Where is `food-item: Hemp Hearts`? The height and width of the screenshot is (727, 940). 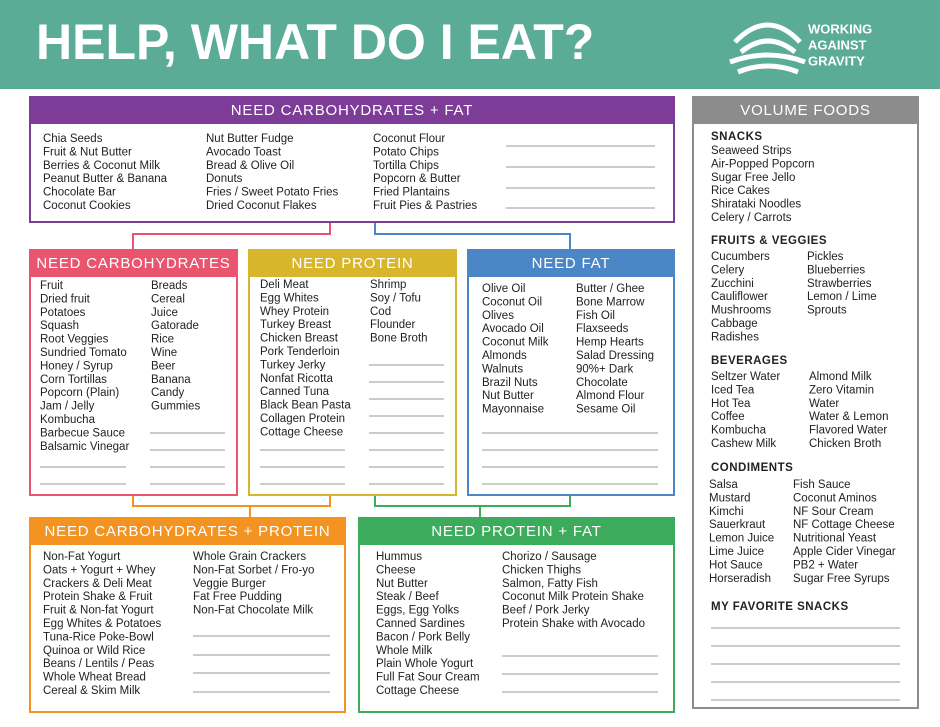
food-item: Hemp Hearts is located at coordinates (610, 343).